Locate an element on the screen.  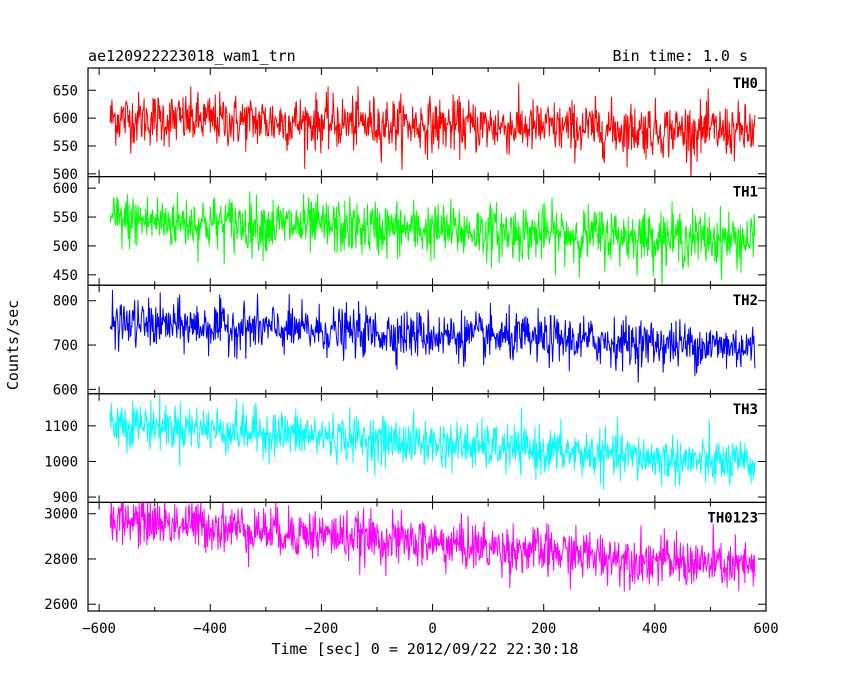
x-tick-label: 400 is located at coordinates (654, 629).